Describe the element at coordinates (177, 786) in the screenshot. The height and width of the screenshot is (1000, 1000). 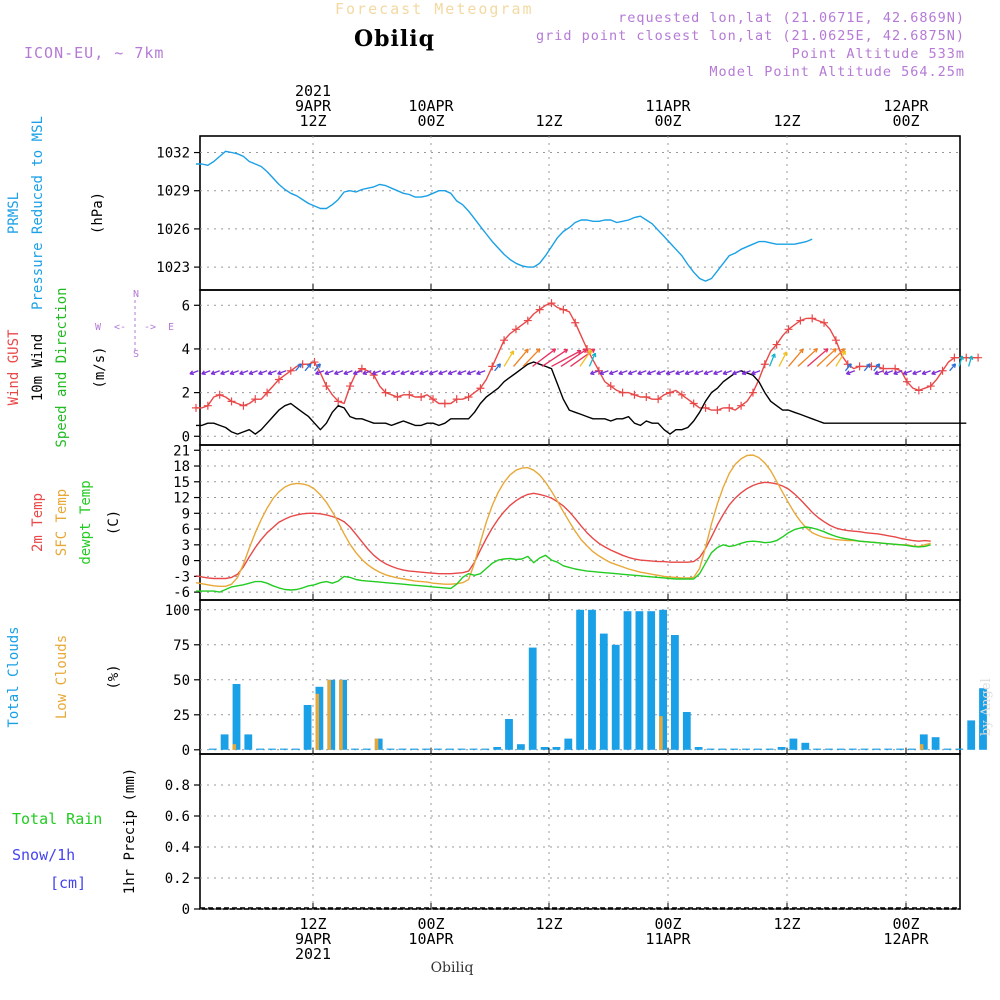
I see `y-tick-label: 0.8` at that location.